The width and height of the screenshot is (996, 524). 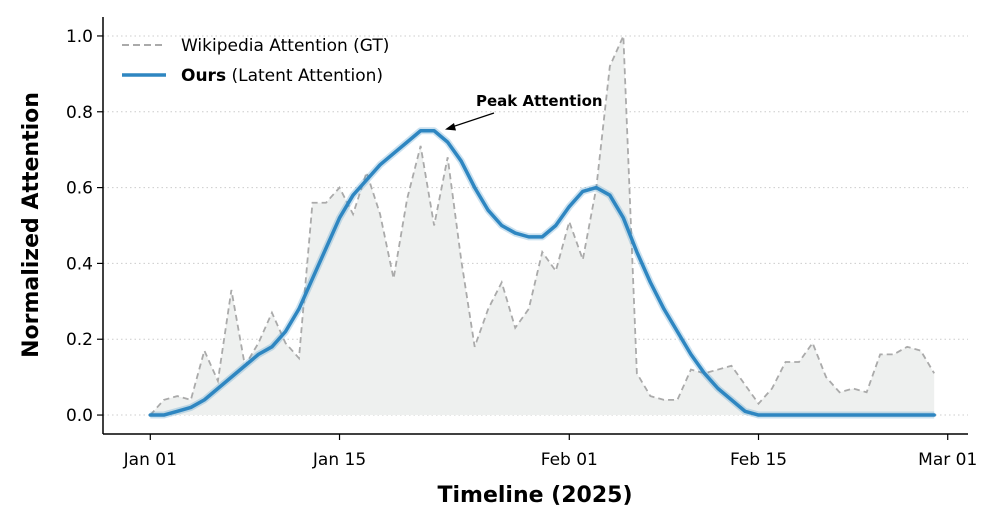 I want to click on x-tick-label: Feb 15, so click(x=758, y=460).